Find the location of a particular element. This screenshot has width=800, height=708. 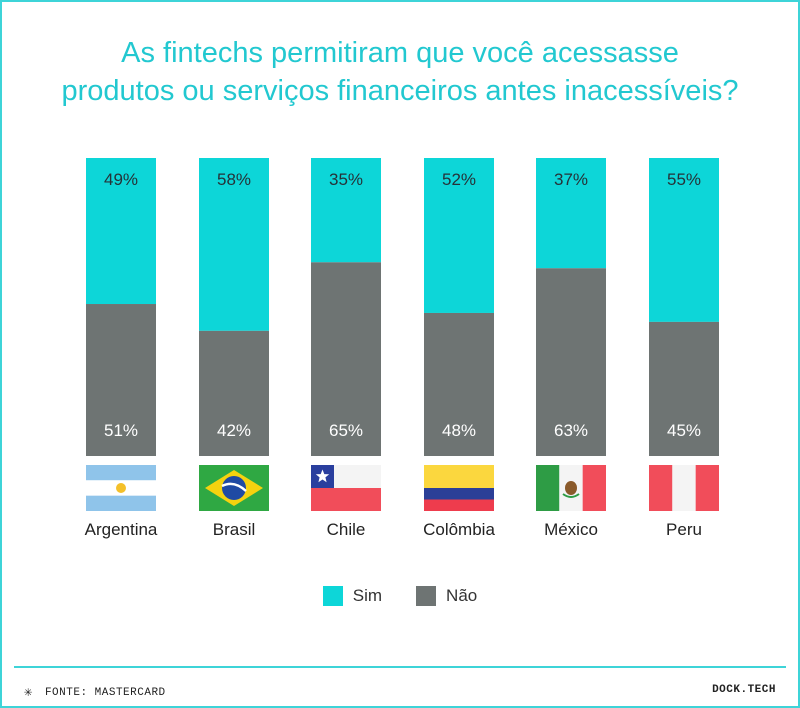

chile-flag-icon-star is located at coordinates (322, 476).